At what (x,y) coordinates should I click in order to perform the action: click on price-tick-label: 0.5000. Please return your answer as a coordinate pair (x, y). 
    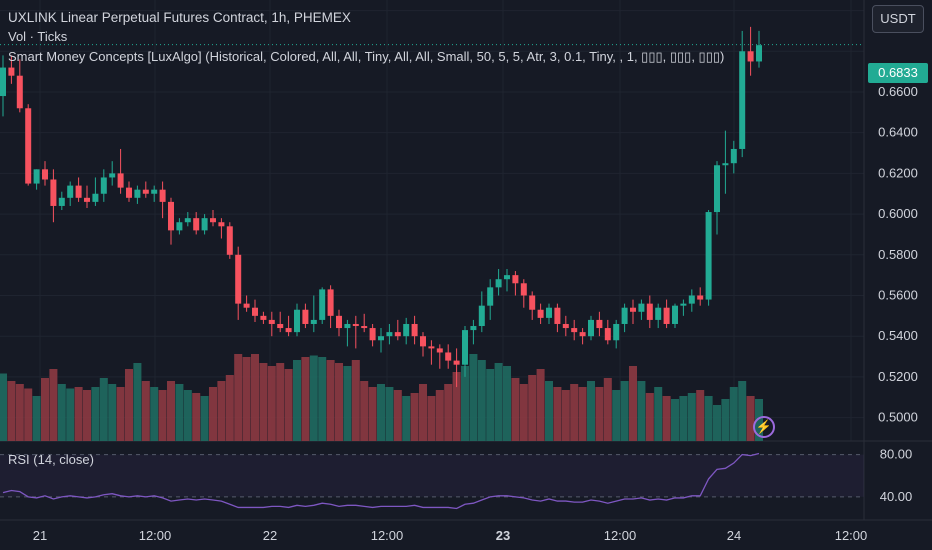
    Looking at the image, I should click on (898, 417).